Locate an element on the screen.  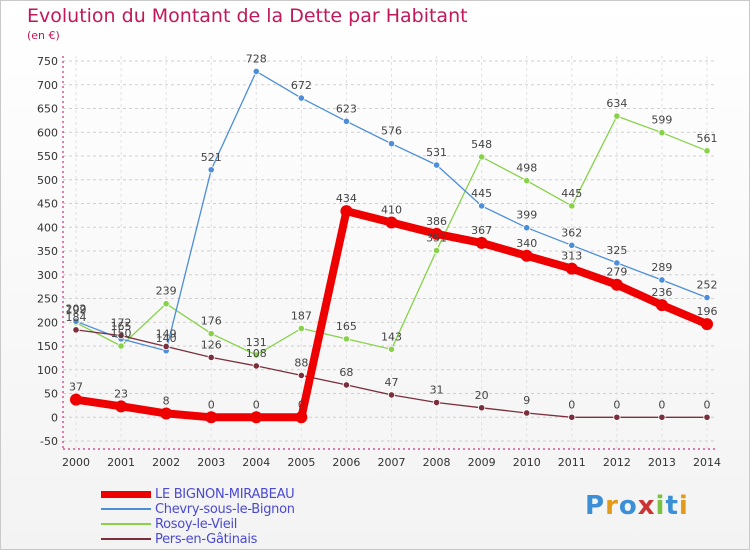
legend-item-rosoy-le-vieil: Rosoy-le-Vieil is located at coordinates (169, 524).